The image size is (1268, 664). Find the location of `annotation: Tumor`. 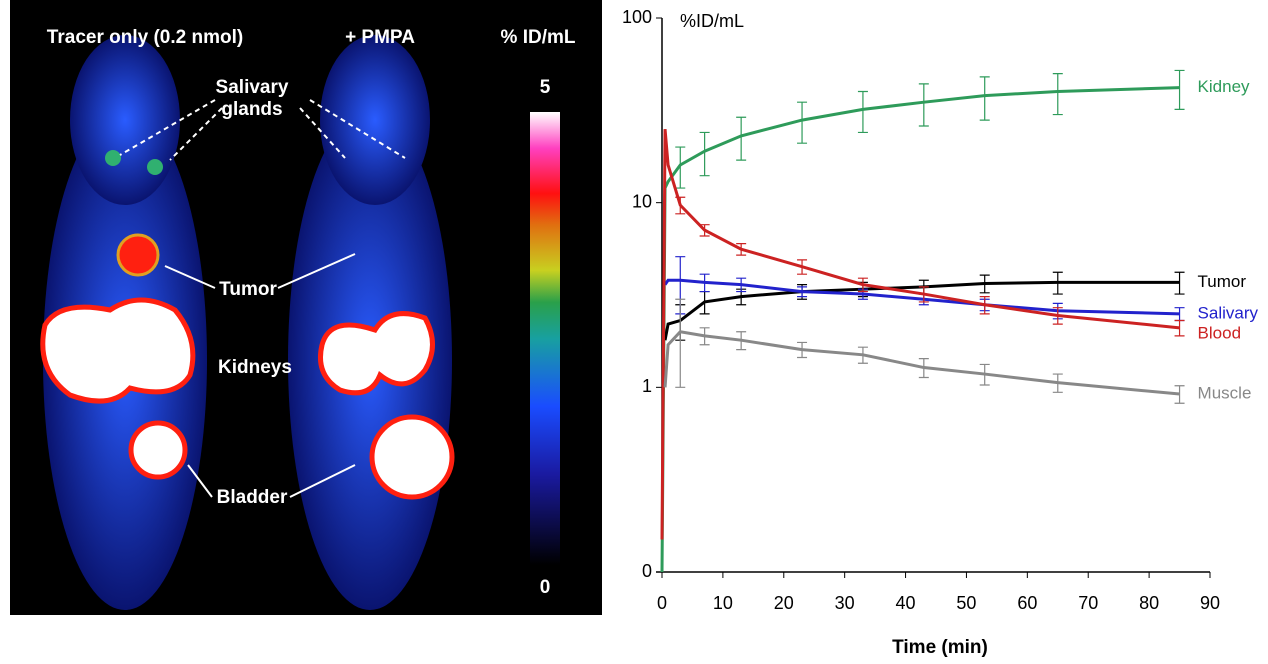

annotation: Tumor is located at coordinates (248, 289).